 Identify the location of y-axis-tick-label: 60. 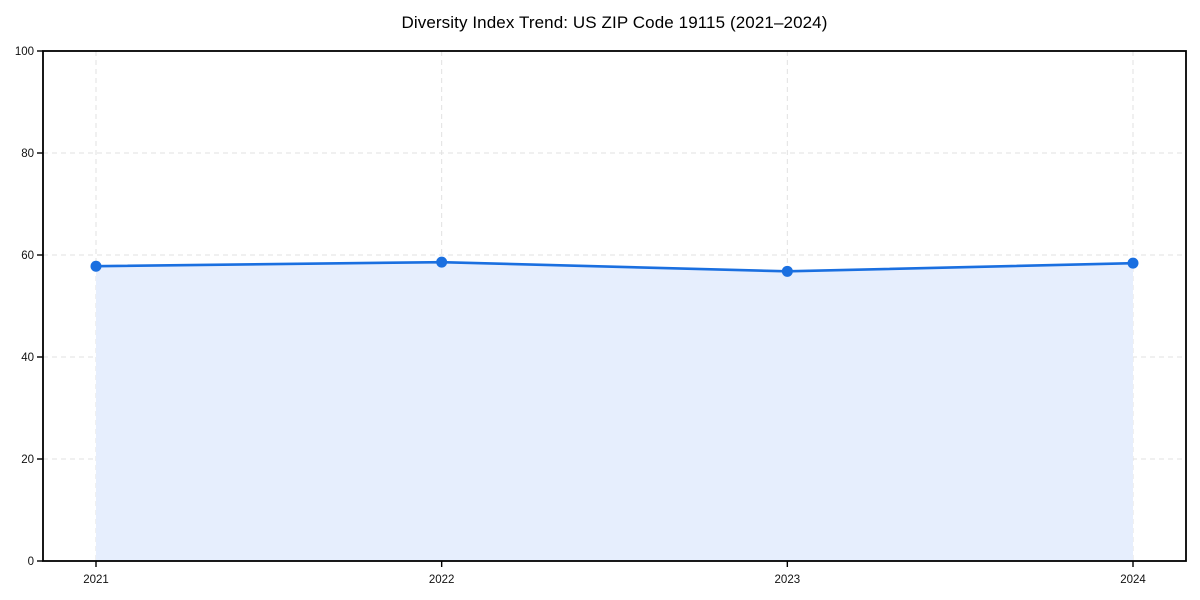
(27, 256).